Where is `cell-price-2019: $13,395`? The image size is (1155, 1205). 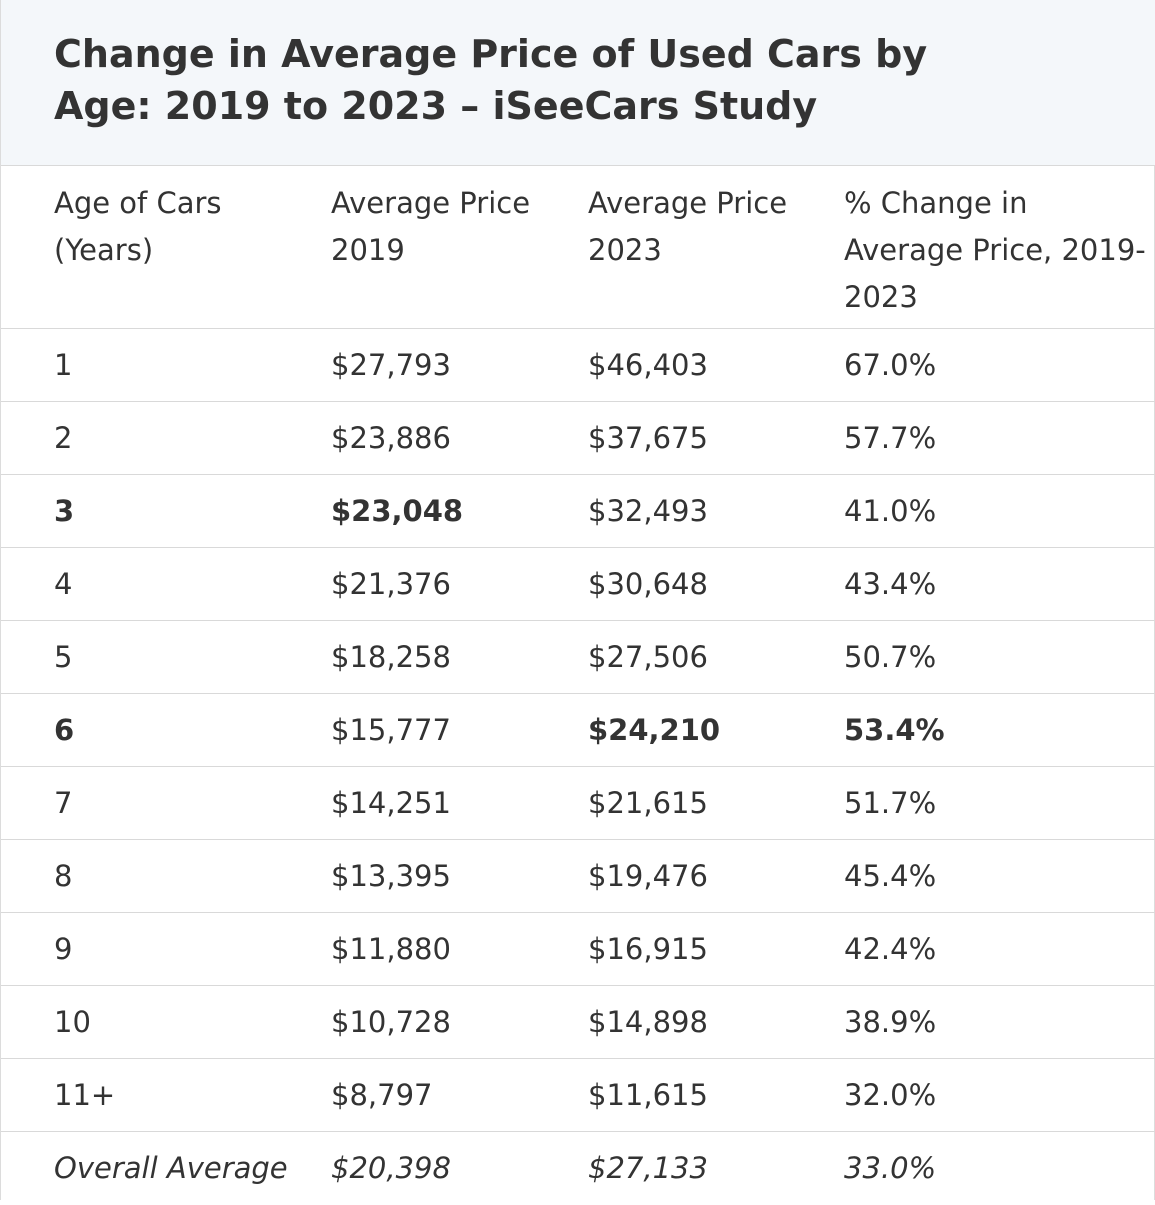
cell-price-2019: $13,395 is located at coordinates (391, 876).